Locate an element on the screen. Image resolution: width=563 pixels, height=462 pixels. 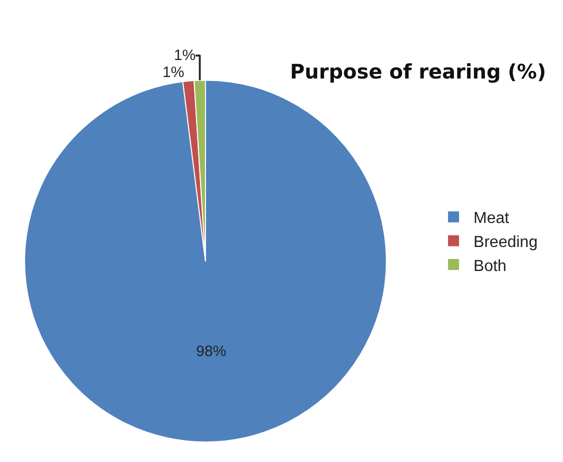
legend-label: Both is located at coordinates (490, 266).